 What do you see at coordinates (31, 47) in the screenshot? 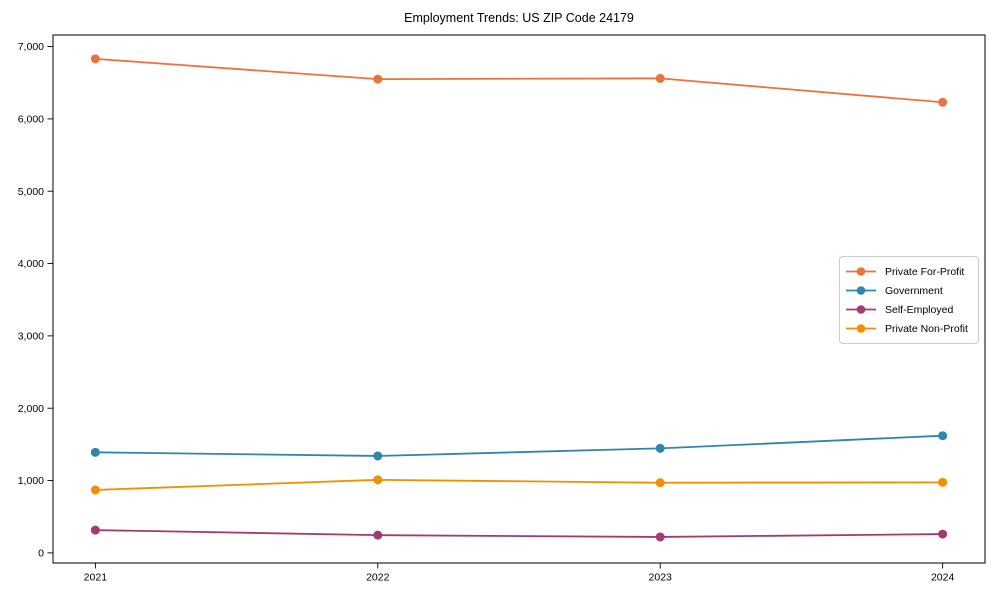
I see `y-tick-label: 7,000` at bounding box center [31, 47].